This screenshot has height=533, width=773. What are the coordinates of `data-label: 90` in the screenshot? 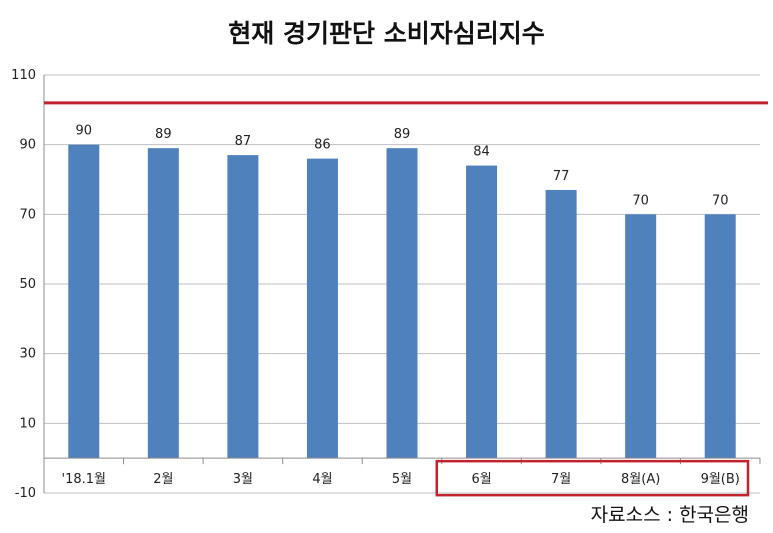 It's located at (84, 131).